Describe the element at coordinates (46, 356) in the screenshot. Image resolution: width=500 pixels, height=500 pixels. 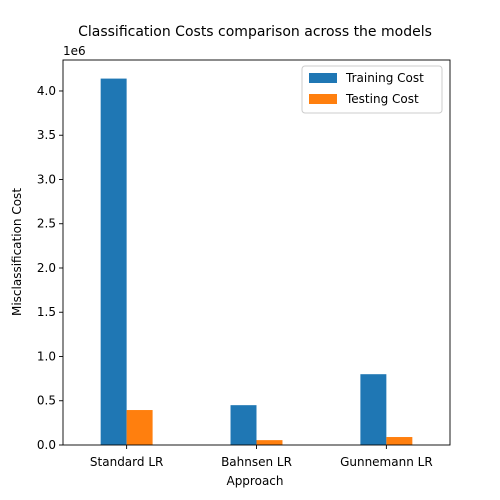
I see `y-tick-label: 1.0` at that location.